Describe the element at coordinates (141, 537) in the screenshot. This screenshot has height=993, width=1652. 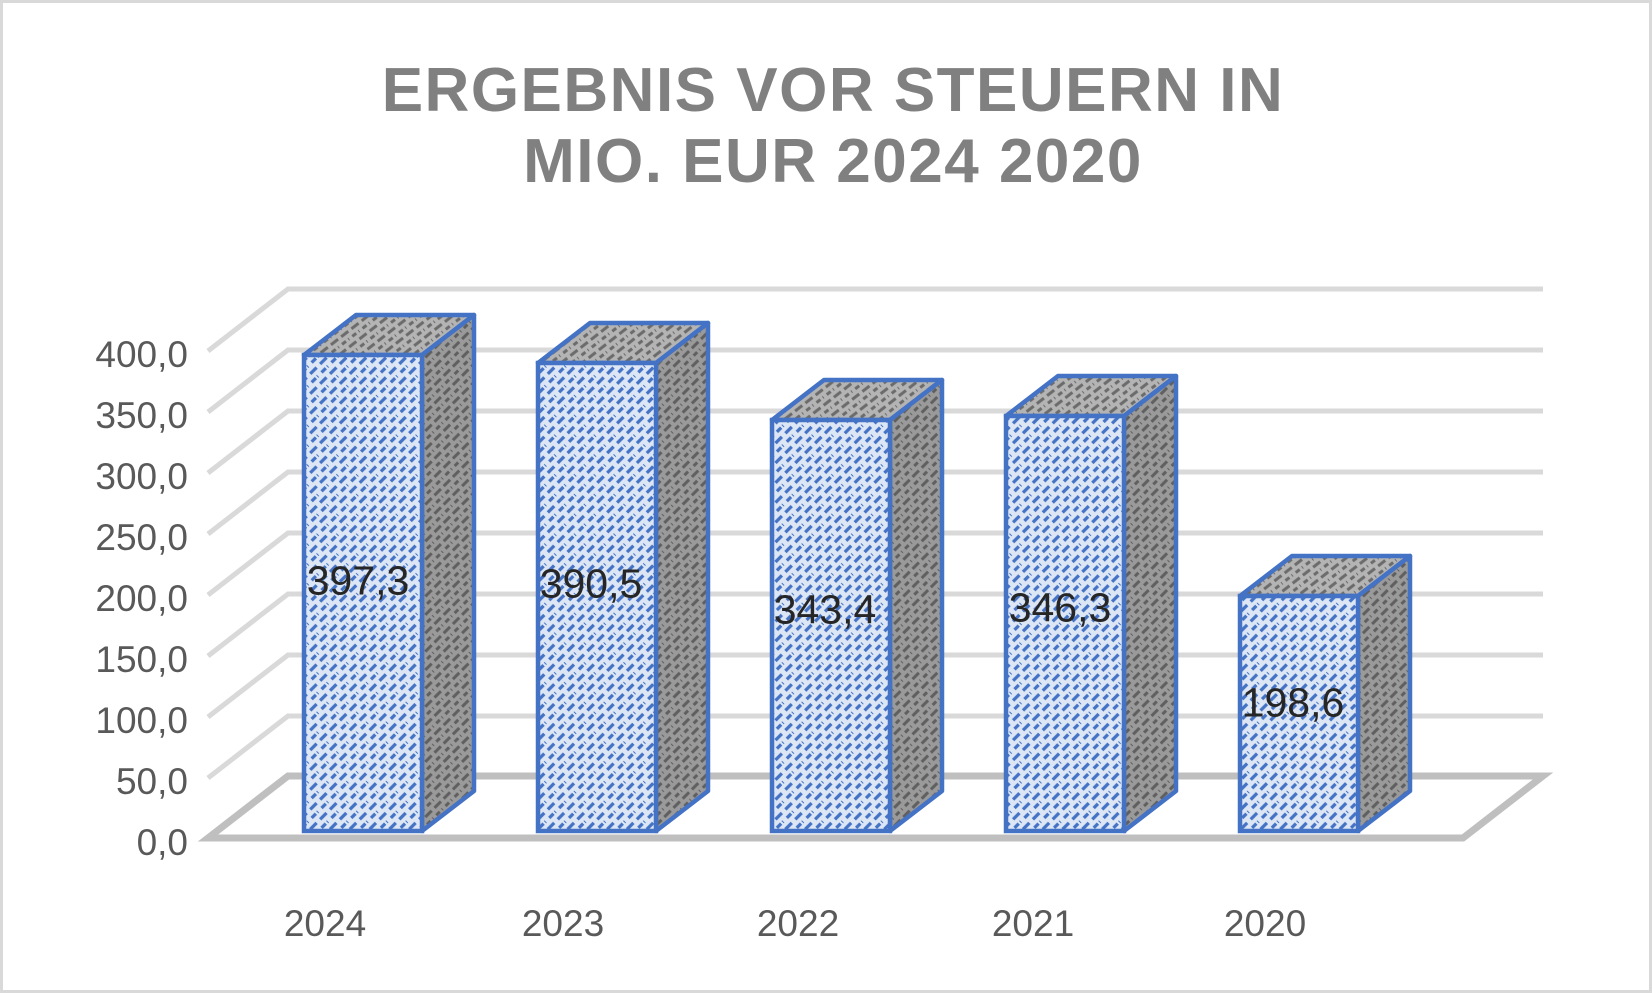
I see `y-tick-label: 250,0` at that location.